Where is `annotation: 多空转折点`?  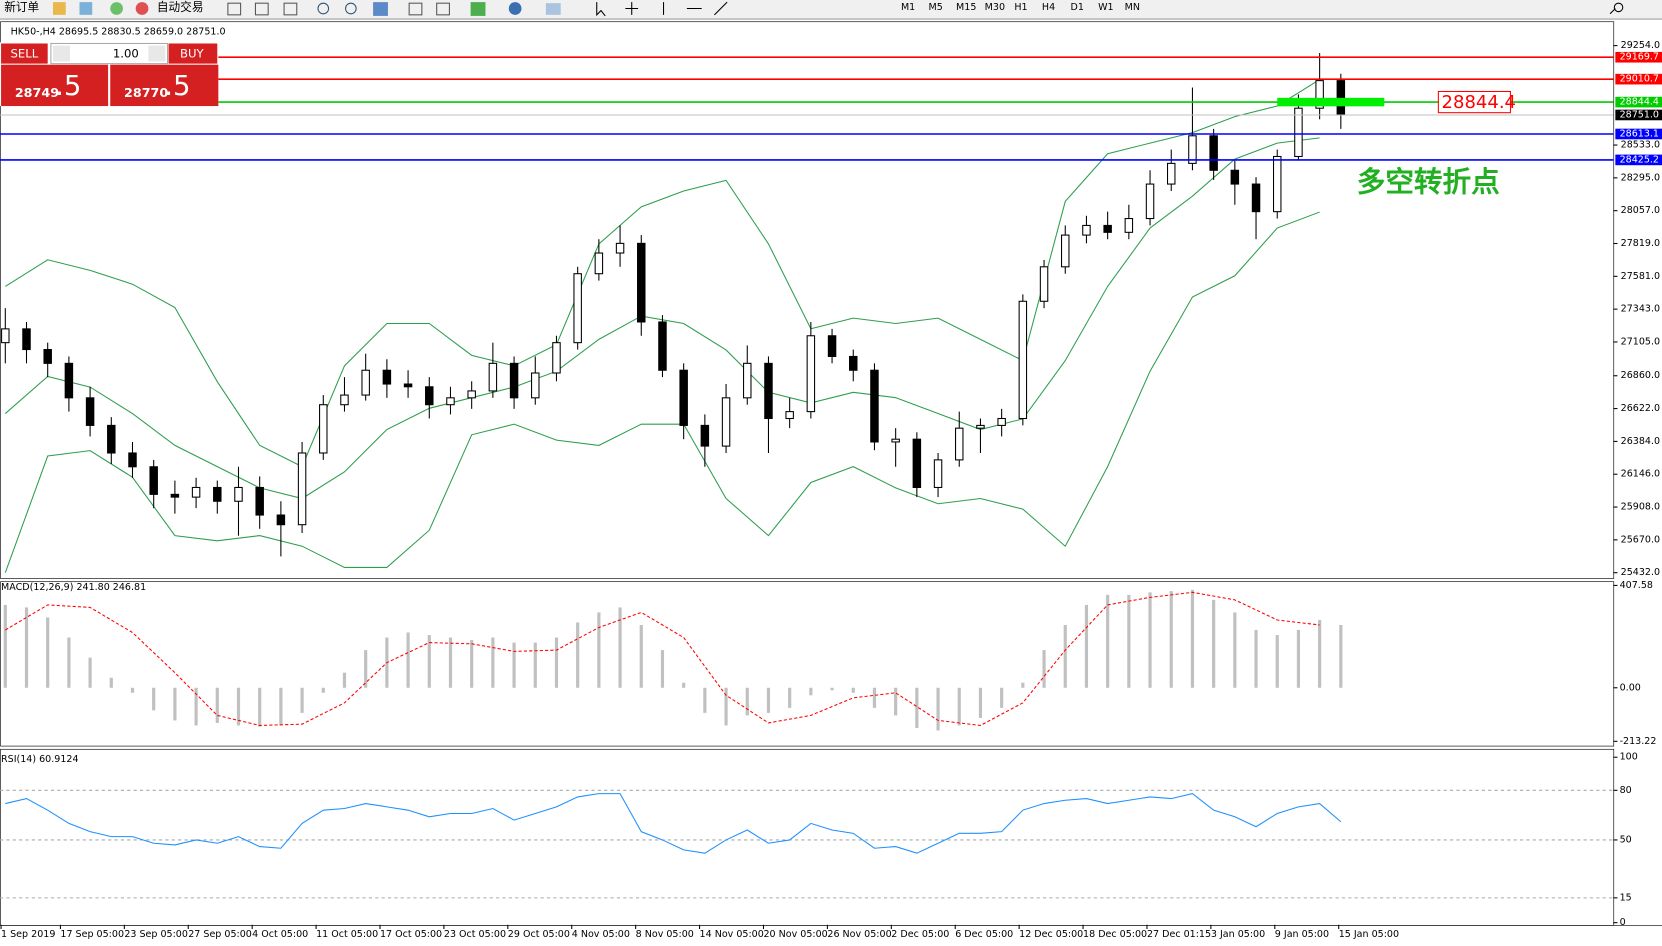 annotation: 多空转折点 is located at coordinates (1428, 181).